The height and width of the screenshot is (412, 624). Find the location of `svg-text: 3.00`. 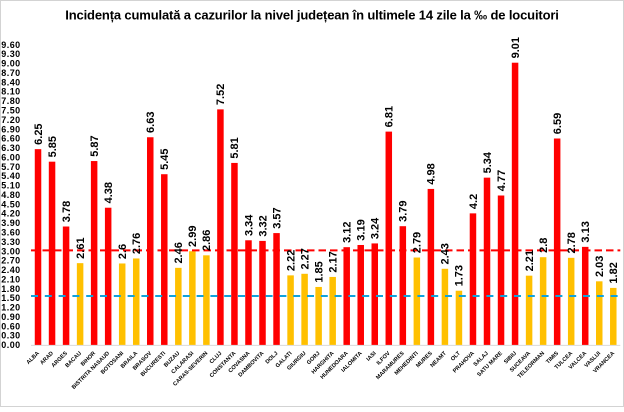

svg-text: 3.00 is located at coordinates (10, 251).